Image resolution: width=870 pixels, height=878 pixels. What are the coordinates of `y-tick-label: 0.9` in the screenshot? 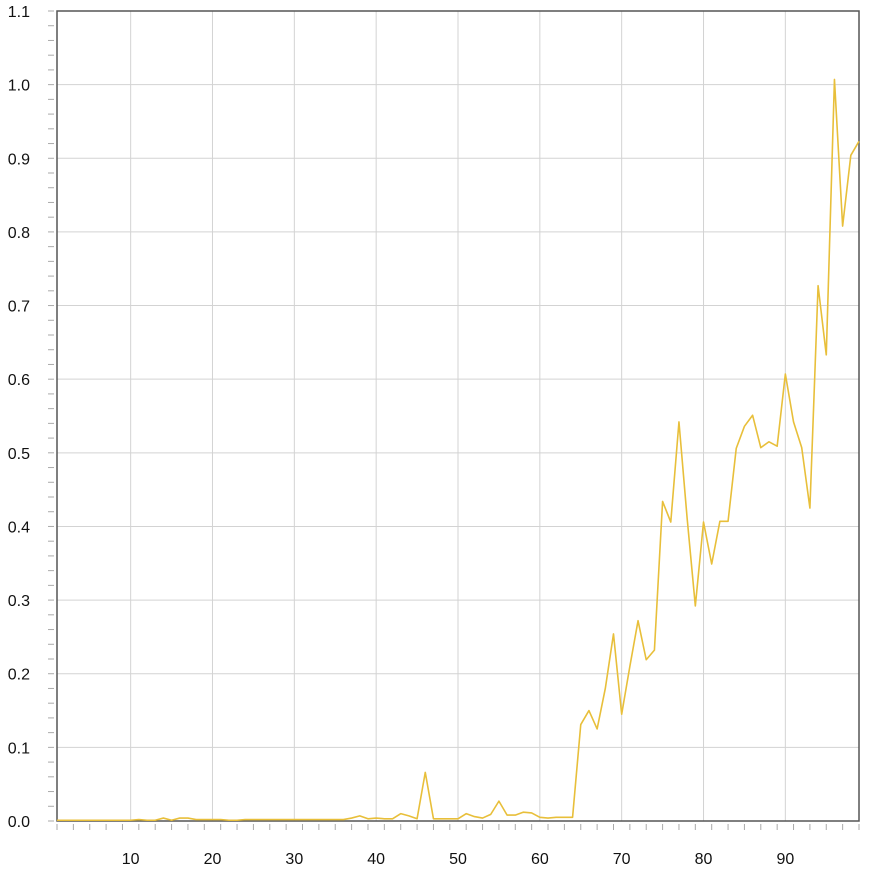 It's located at (19, 159).